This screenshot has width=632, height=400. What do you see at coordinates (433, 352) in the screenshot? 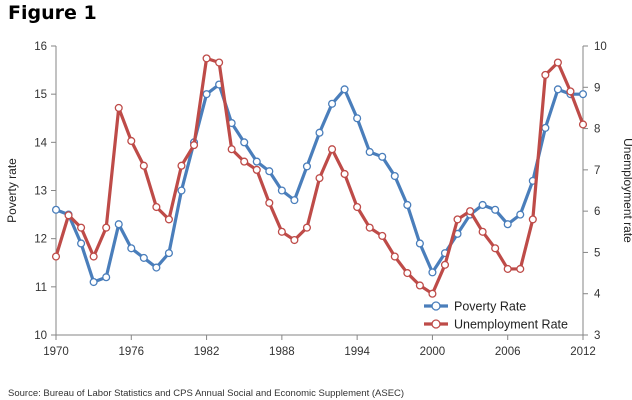
I see `x-tick-label: 2000` at bounding box center [433, 352].